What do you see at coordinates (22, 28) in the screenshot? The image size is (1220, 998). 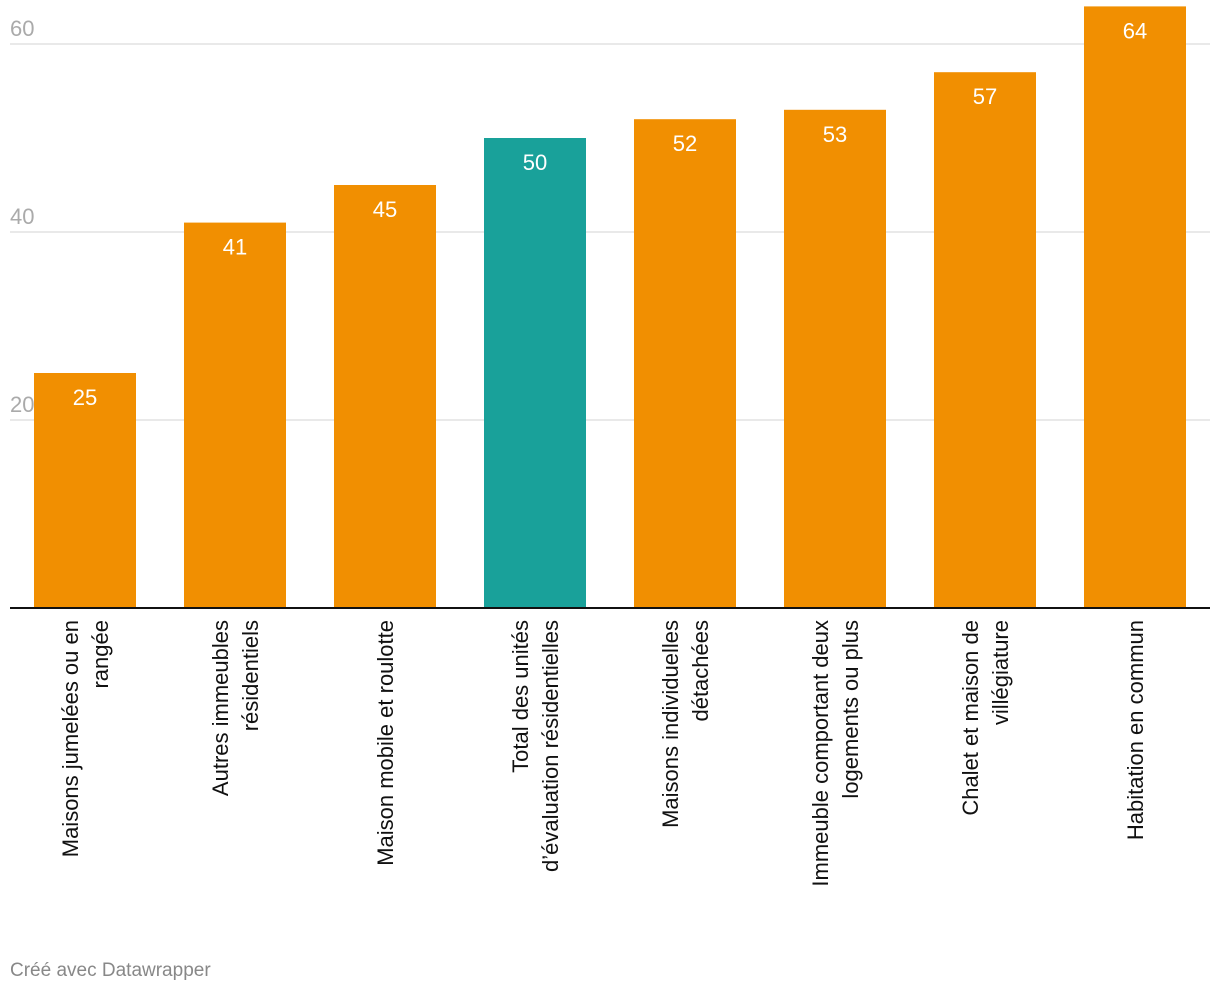 I see `y-tick-label: 60` at bounding box center [22, 28].